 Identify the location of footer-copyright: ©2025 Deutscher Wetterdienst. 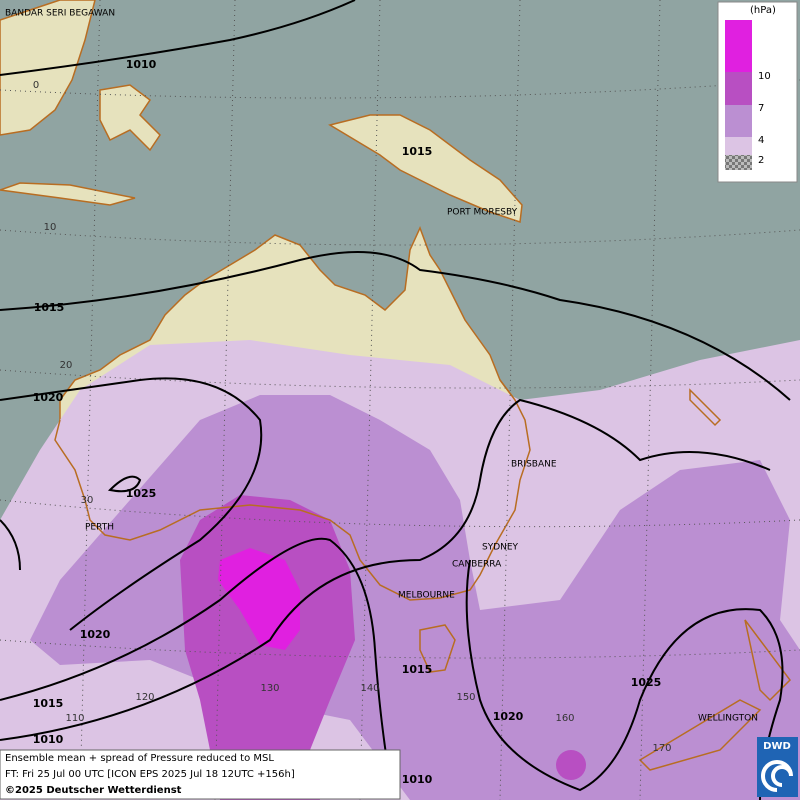
(93, 790).